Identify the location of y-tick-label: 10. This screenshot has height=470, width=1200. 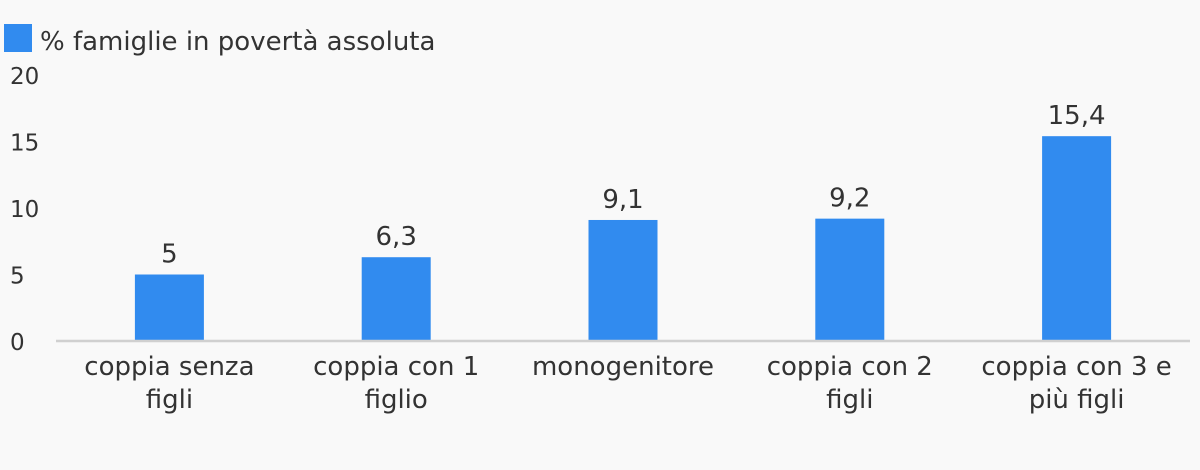
(24, 210).